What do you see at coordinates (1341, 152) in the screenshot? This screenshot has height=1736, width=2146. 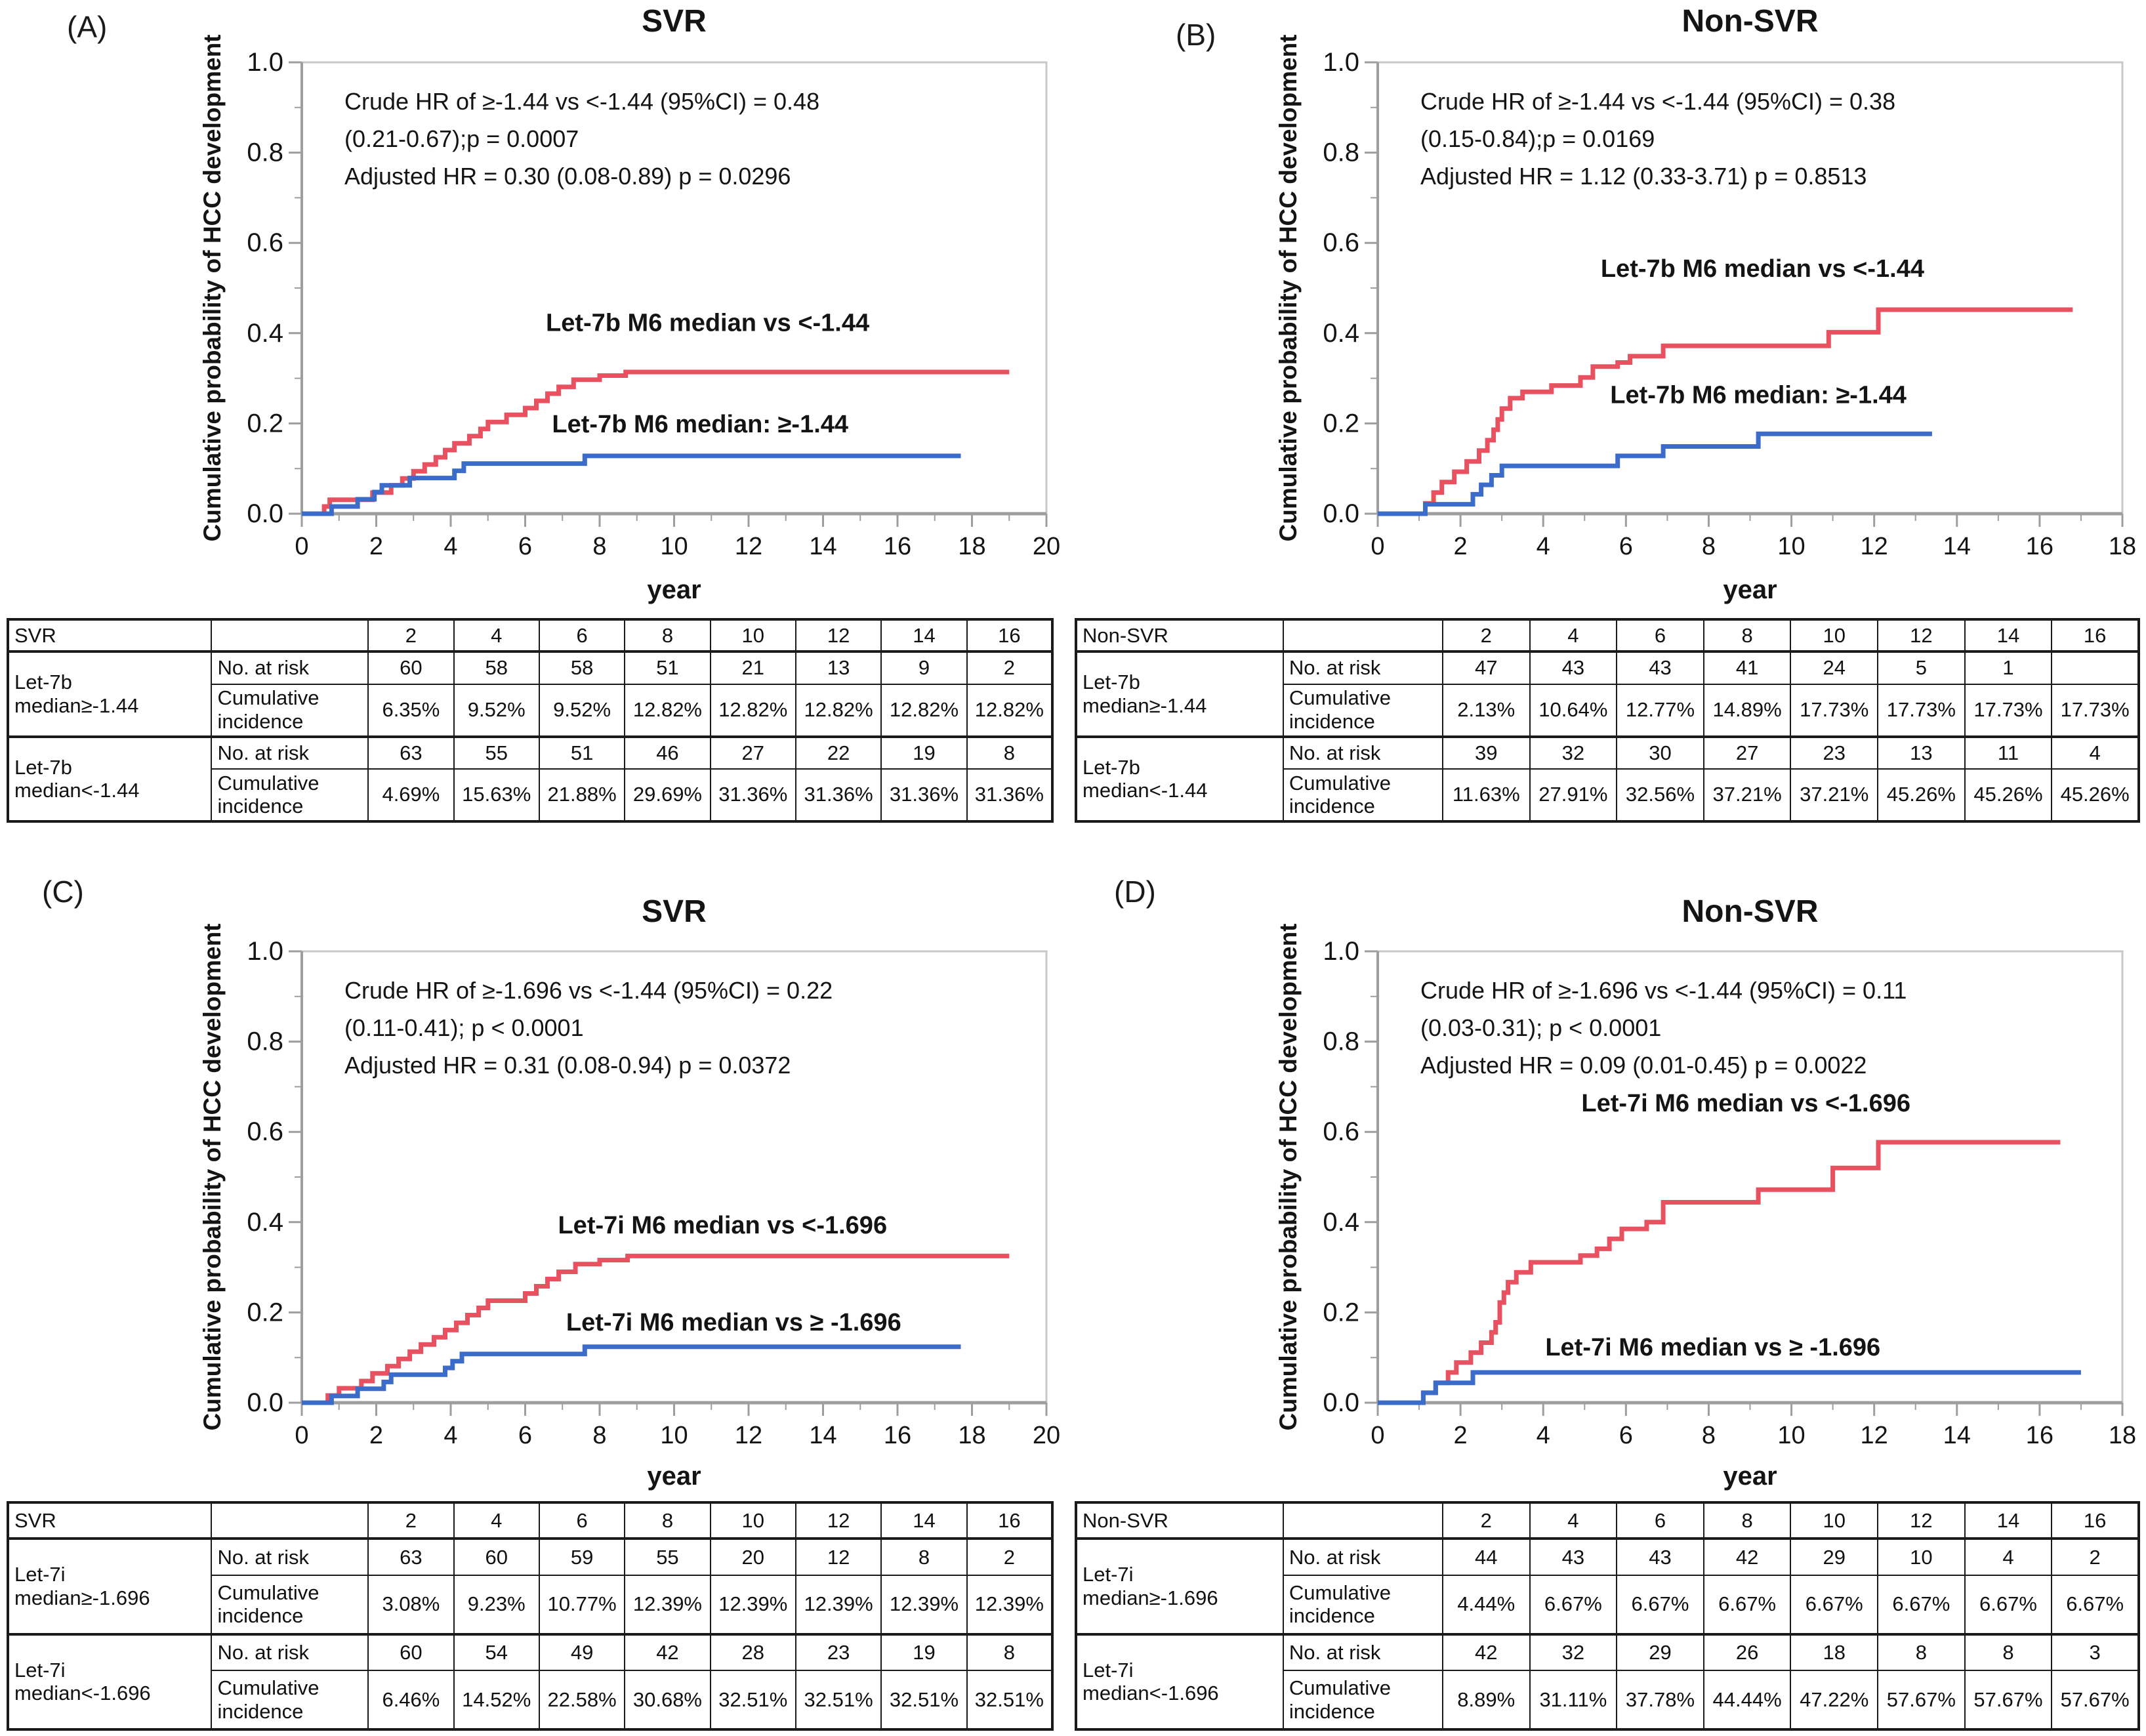 I see `y-tick-label: 0.8` at bounding box center [1341, 152].